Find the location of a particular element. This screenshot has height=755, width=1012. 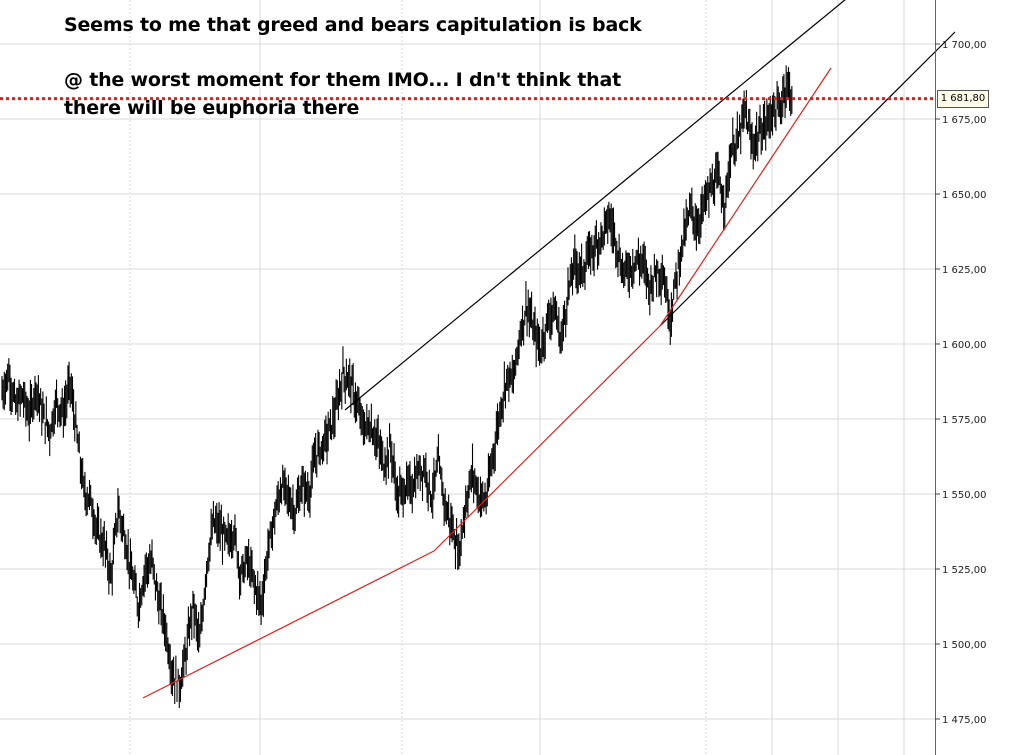

y-tick-label: 1 600,00 is located at coordinates (964, 345).